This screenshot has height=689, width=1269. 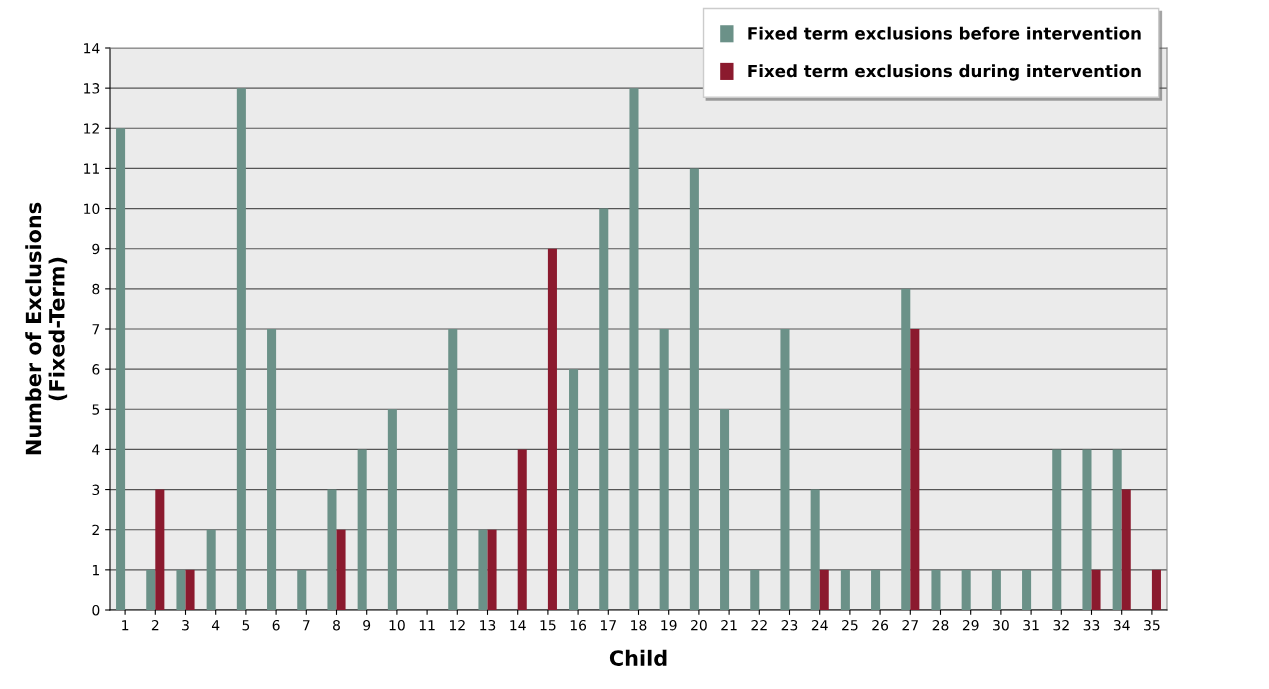 I want to click on y-tick-label: 2, so click(x=95, y=529).